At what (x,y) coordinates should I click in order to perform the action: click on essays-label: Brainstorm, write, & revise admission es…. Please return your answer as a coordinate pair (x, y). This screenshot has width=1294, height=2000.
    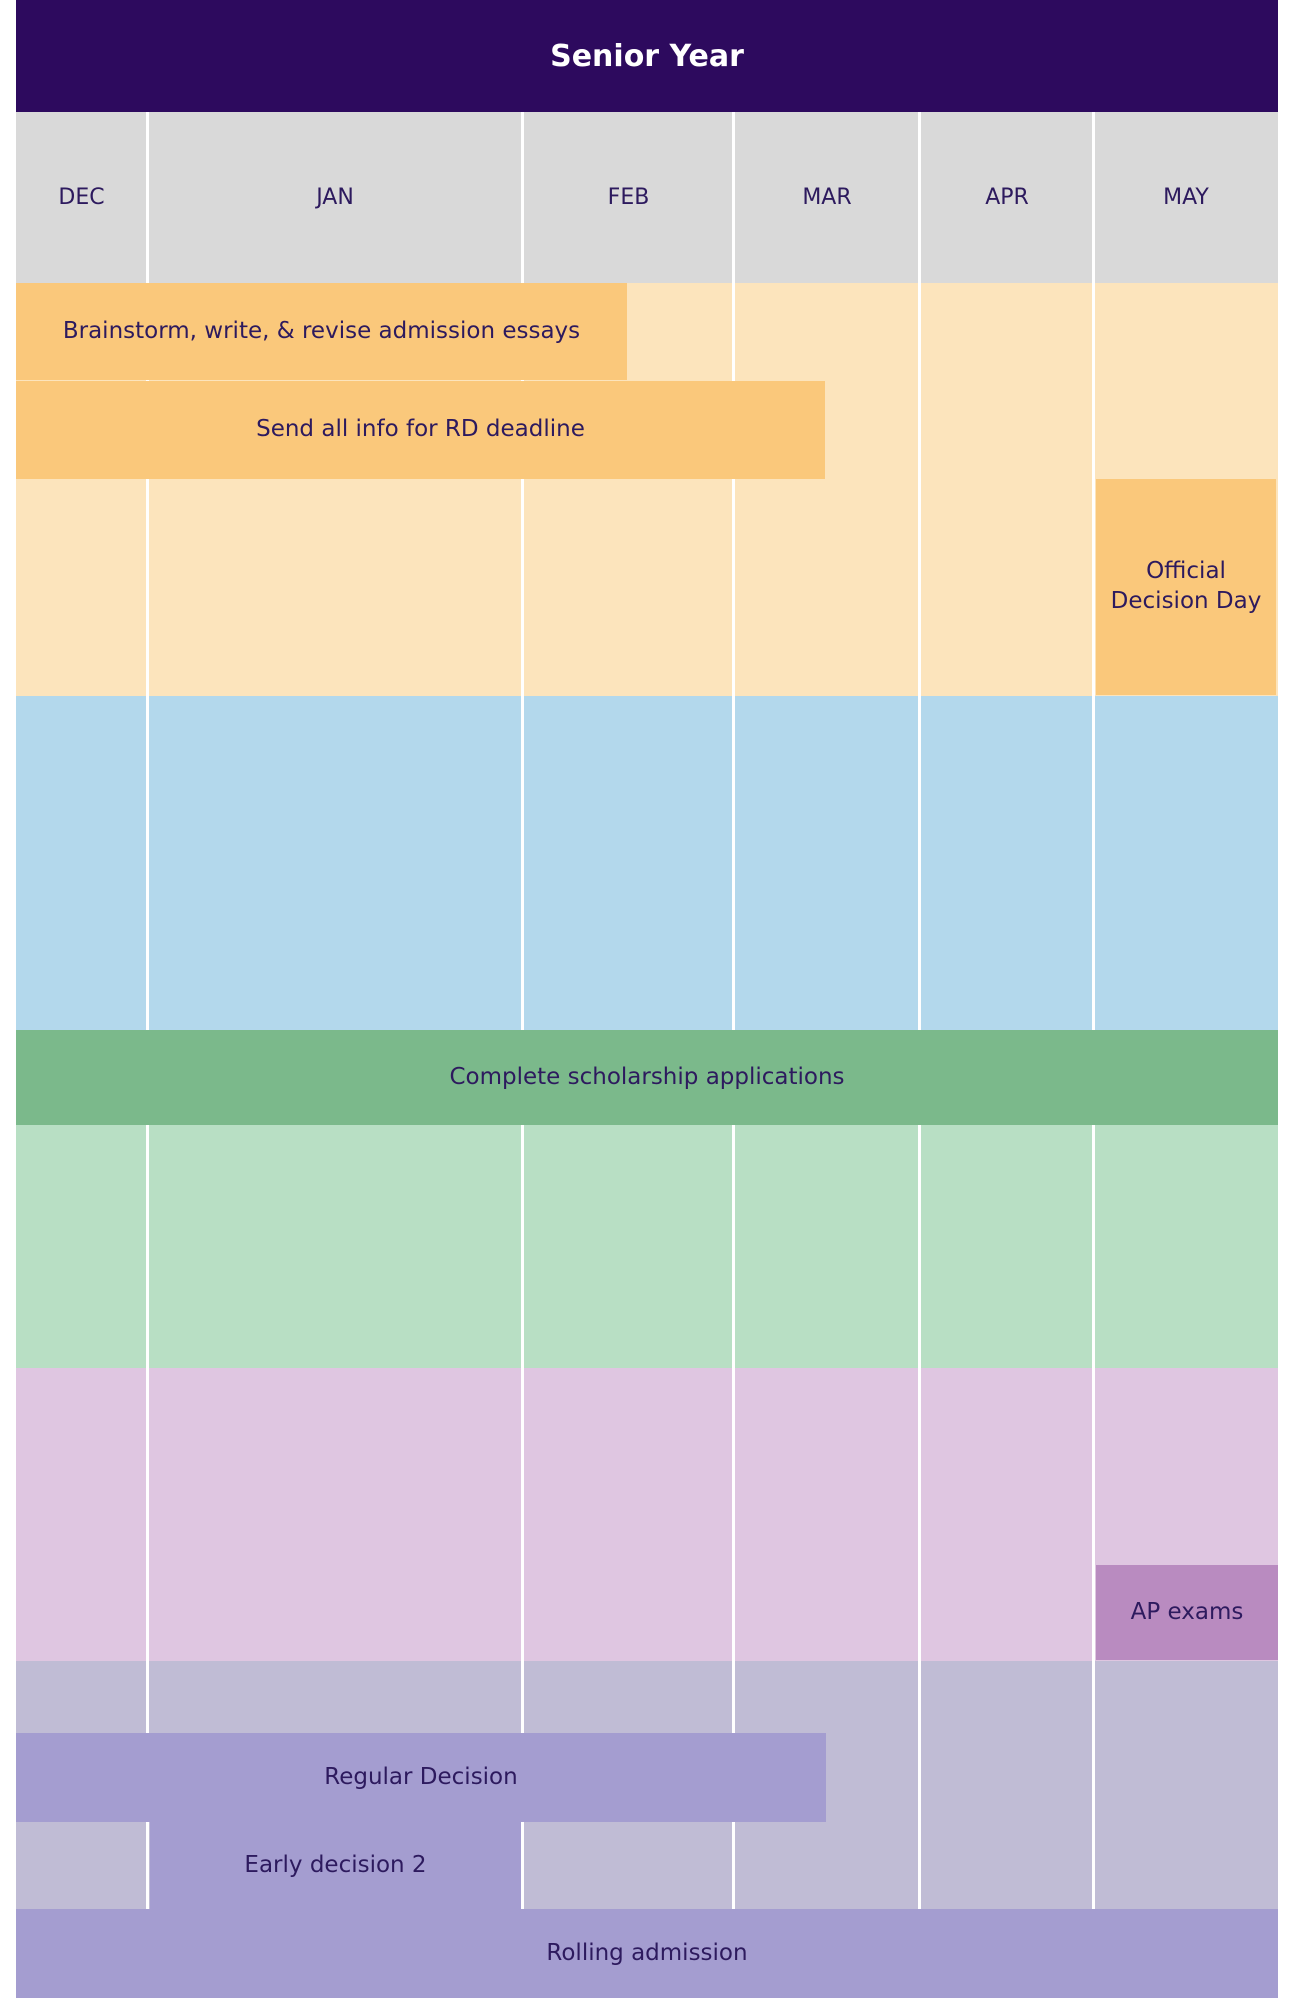
    Looking at the image, I should click on (321, 330).